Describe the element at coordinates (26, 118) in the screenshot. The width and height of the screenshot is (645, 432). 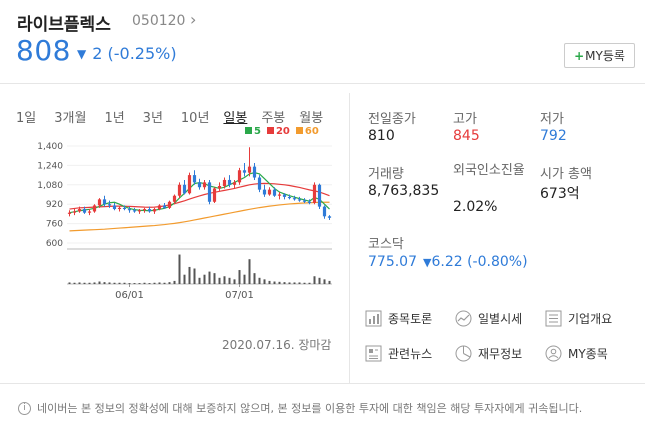
I see `tab-1d: 1일` at that location.